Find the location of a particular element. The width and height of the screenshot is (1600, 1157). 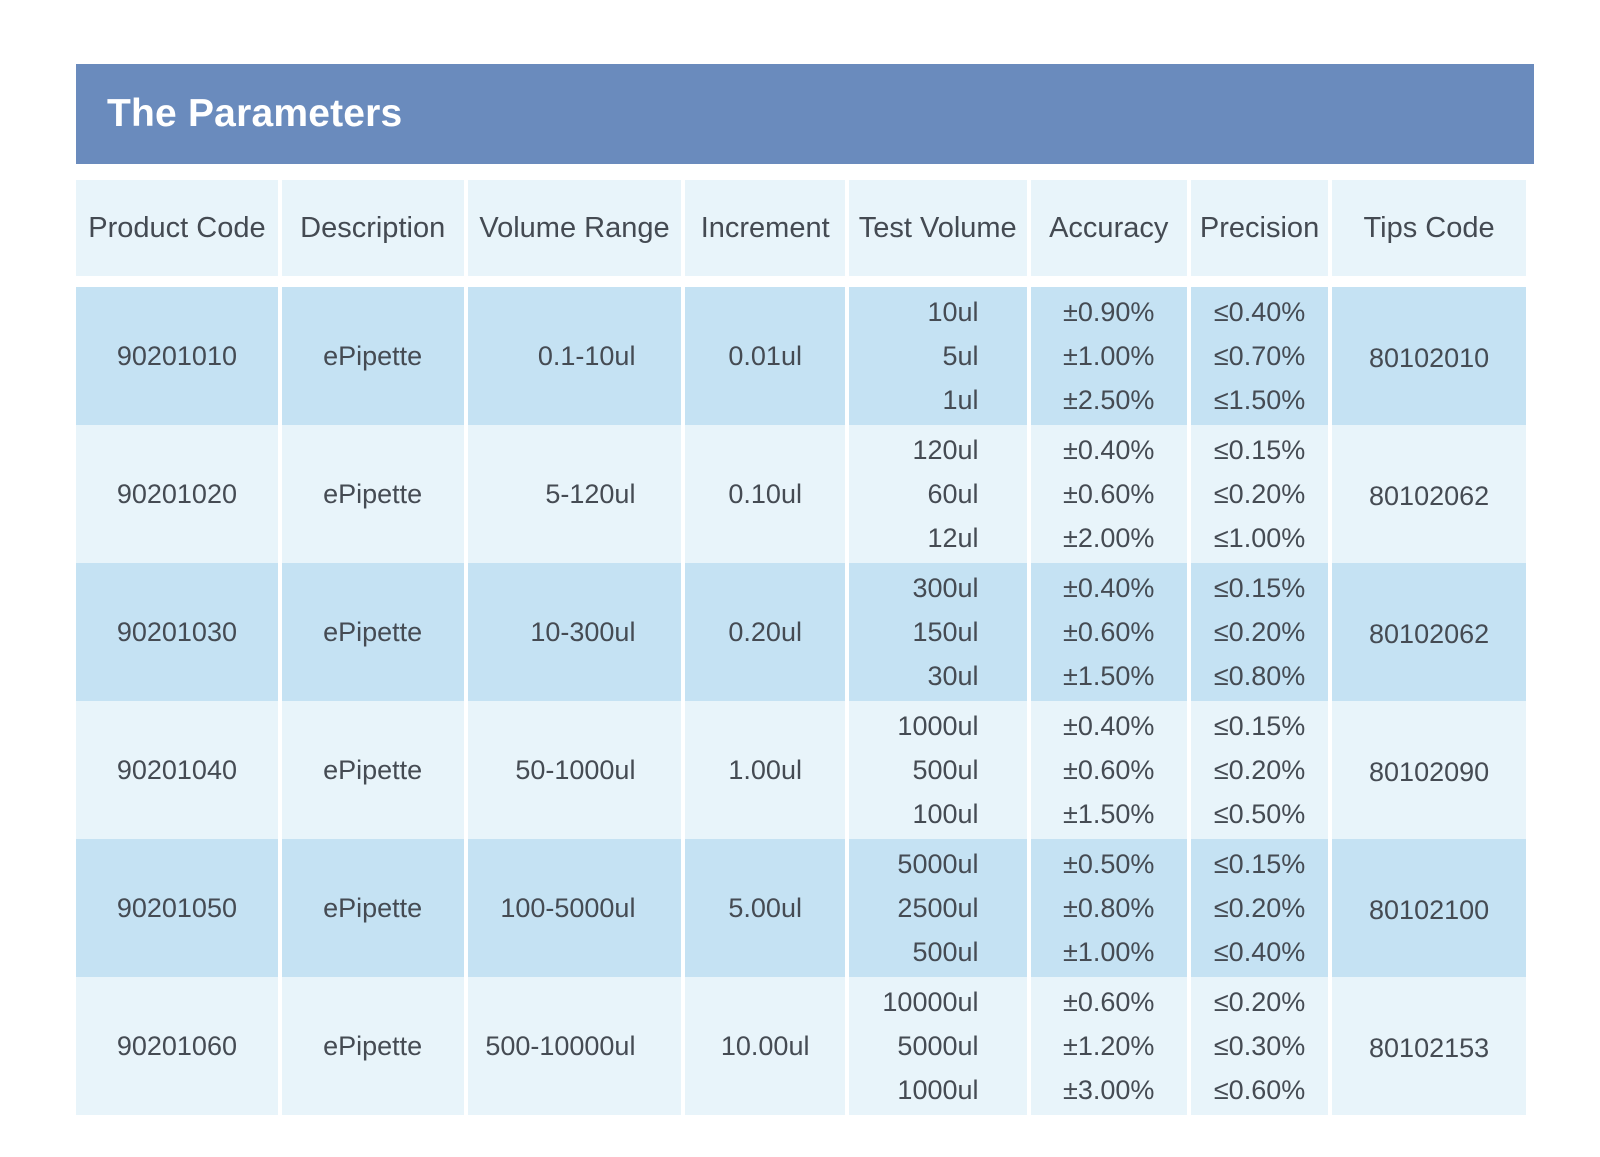

volume-range-cell: 0.1-10ul is located at coordinates (574, 356).